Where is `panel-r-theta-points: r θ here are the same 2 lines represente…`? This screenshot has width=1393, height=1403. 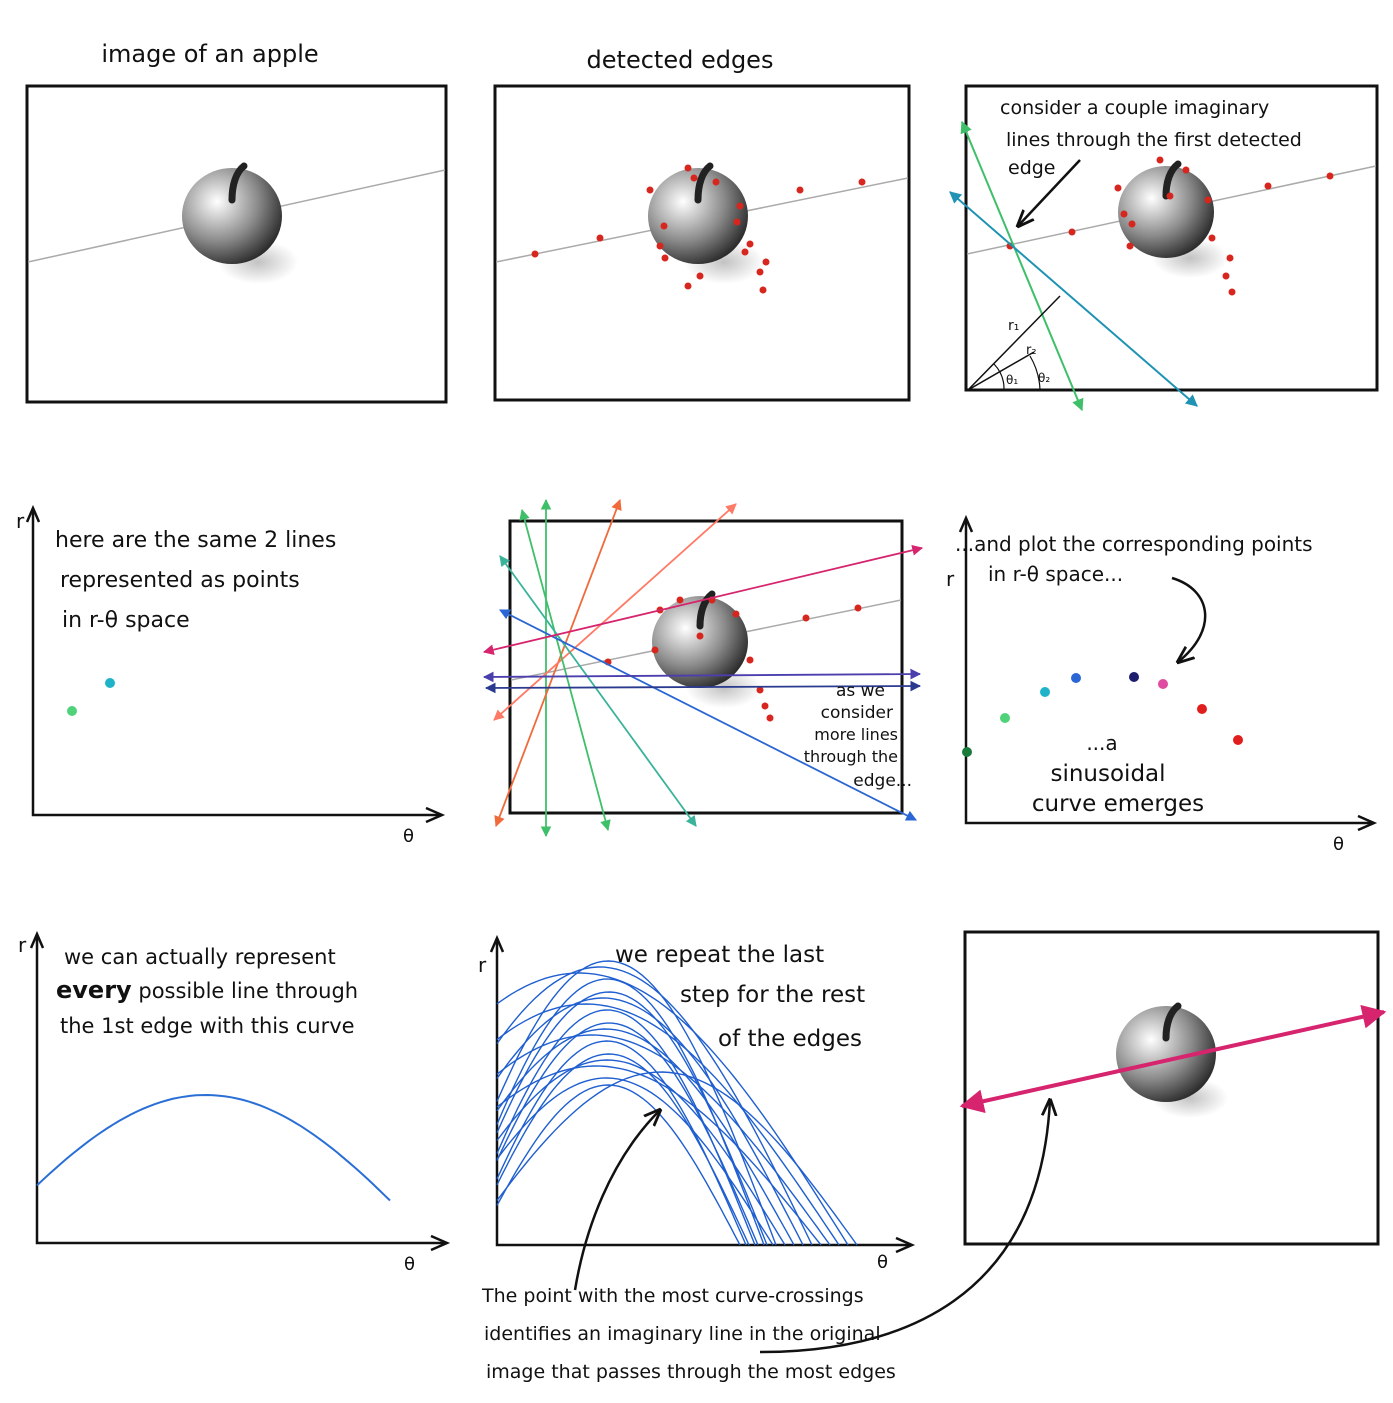
panel-r-theta-points: r θ here are the same 2 lines represente… is located at coordinates (231, 675).